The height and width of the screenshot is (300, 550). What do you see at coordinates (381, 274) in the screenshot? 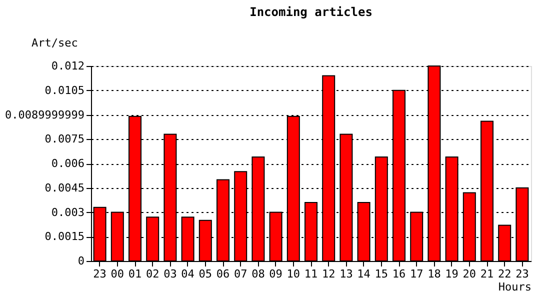
I see `x-tick-label: 15` at bounding box center [381, 274].